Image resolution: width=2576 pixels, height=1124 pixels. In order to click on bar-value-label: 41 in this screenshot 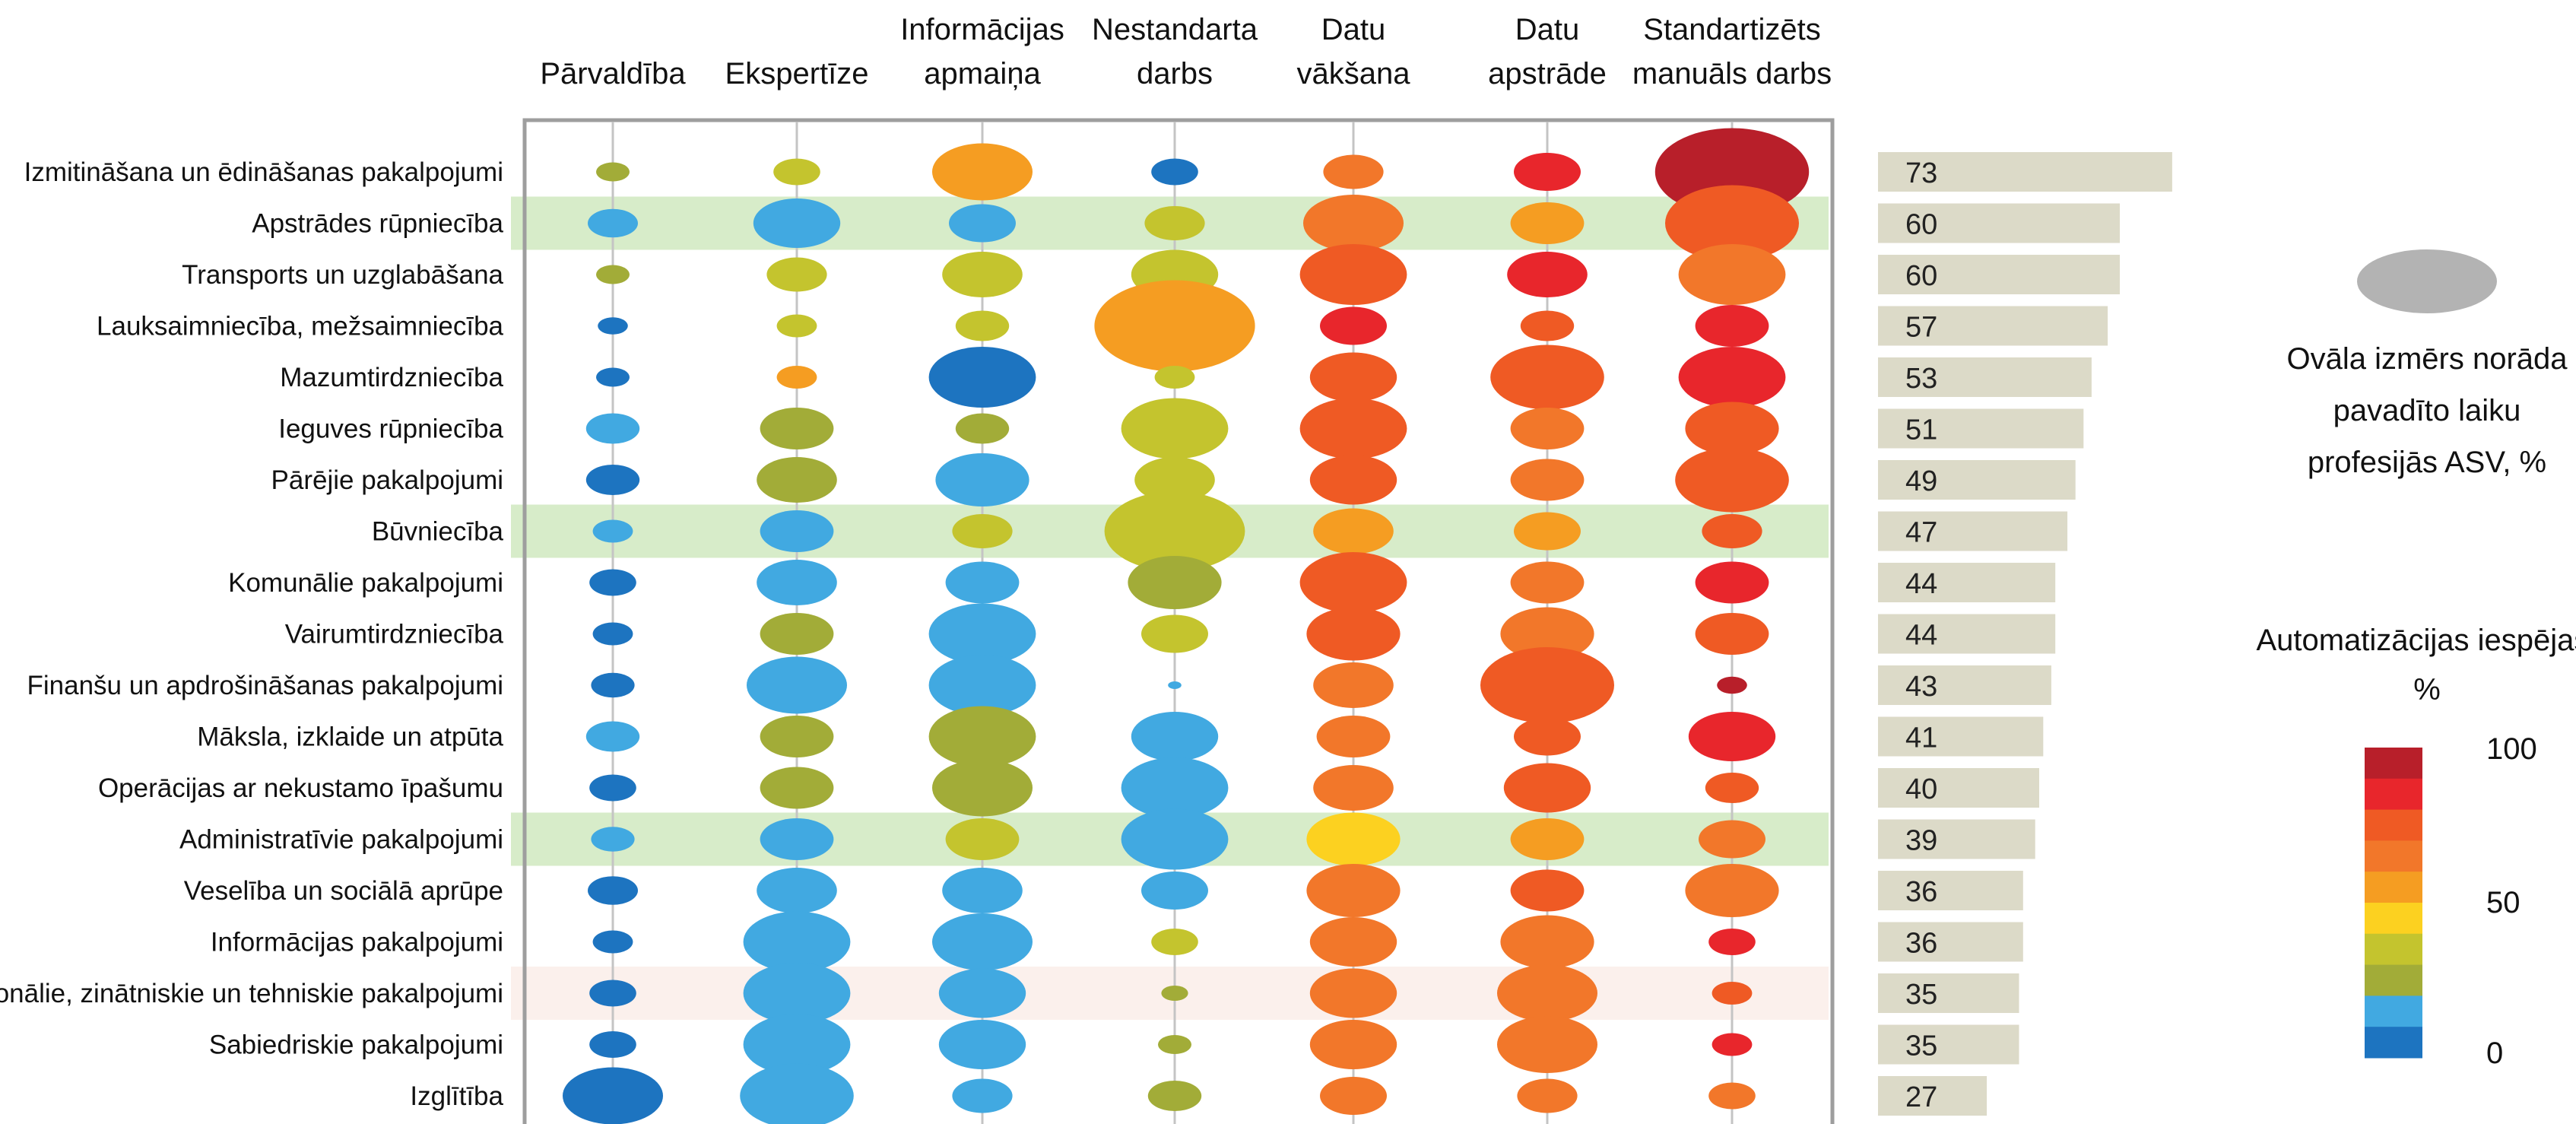, I will do `click(1921, 738)`.